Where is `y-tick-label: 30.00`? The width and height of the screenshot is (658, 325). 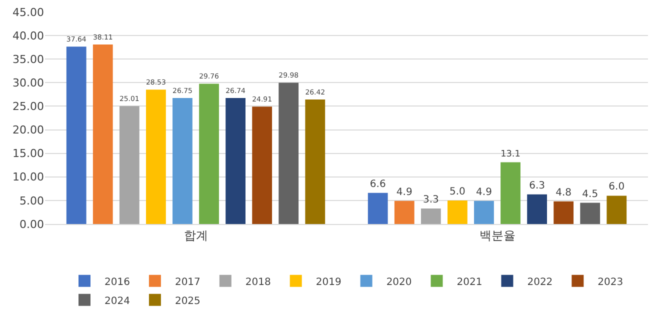 y-tick-label: 30.00 is located at coordinates (28, 83).